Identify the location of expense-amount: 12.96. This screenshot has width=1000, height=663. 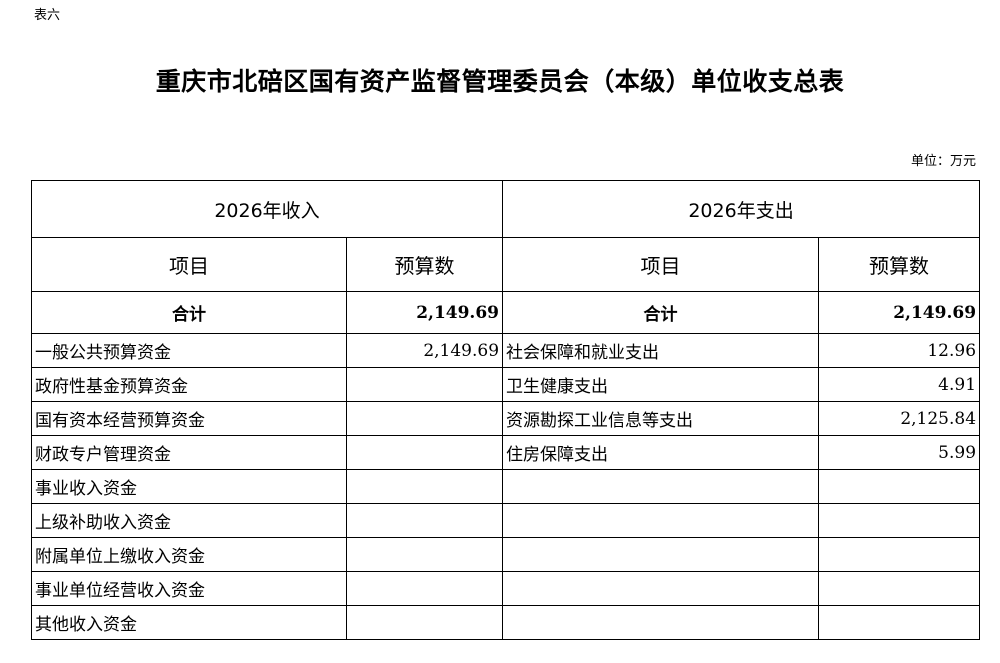
(899, 350).